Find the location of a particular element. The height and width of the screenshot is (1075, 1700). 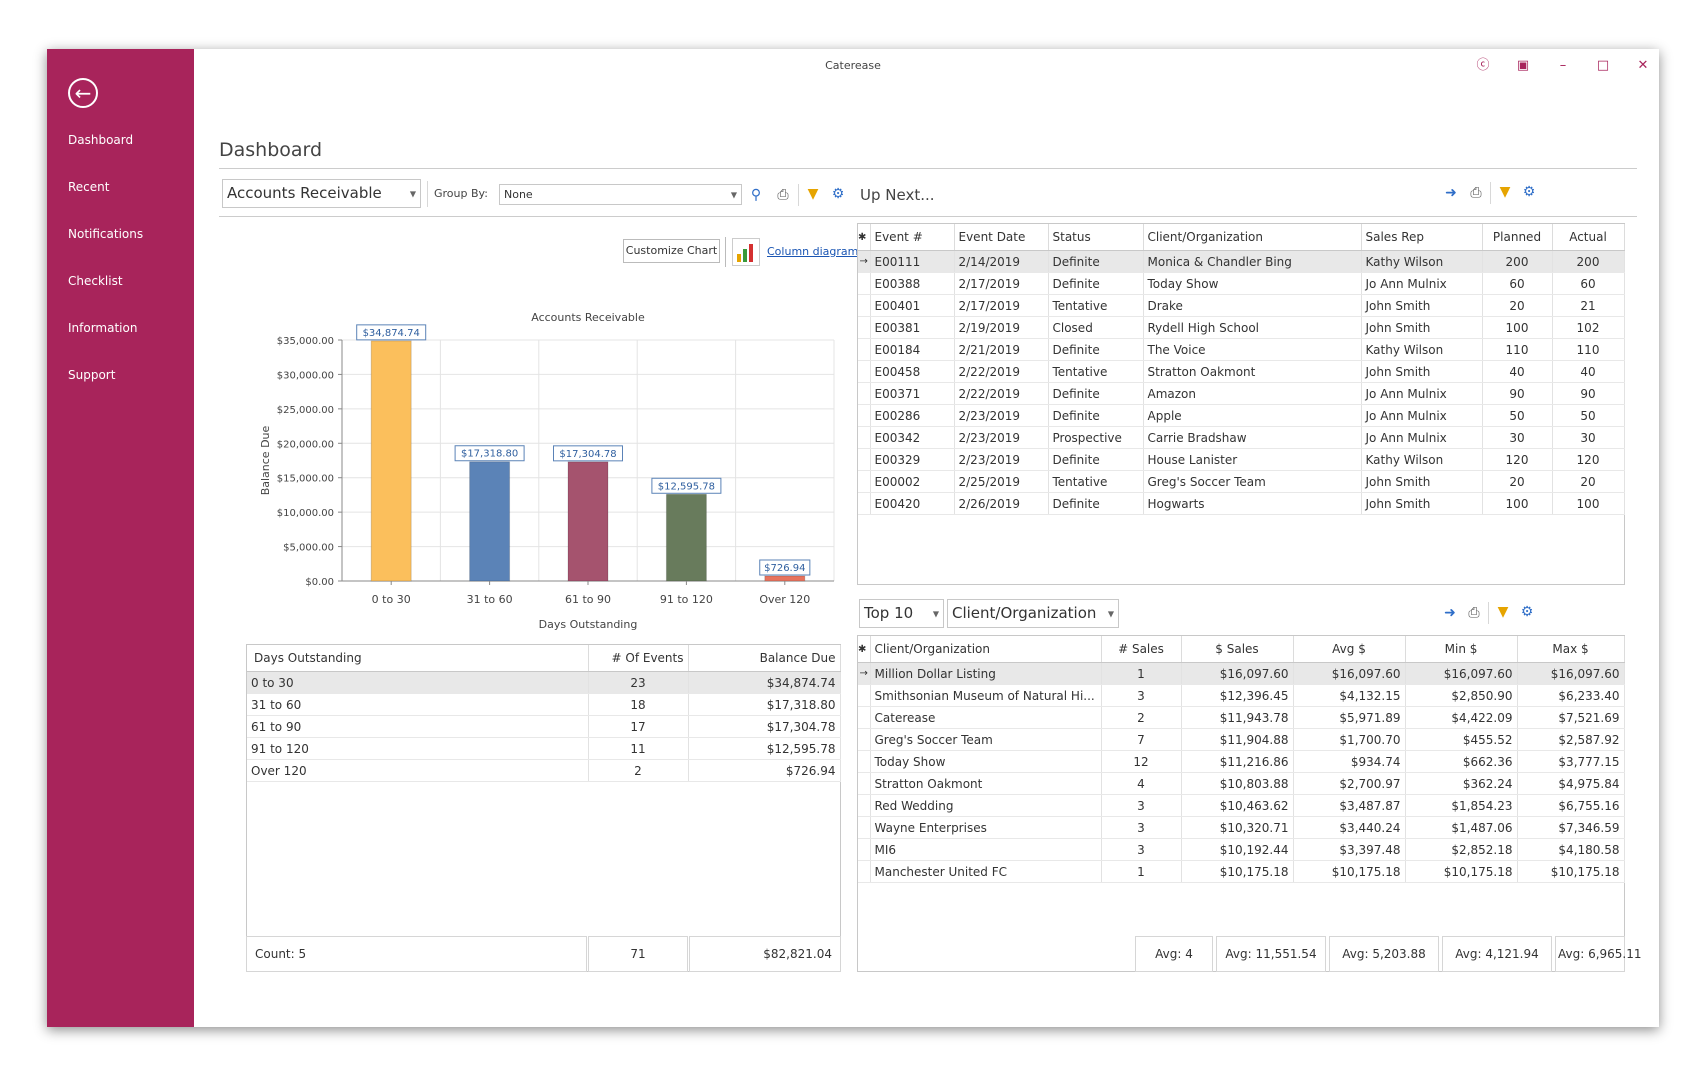

col-sales-rep: Sales Rep is located at coordinates (1422, 237).